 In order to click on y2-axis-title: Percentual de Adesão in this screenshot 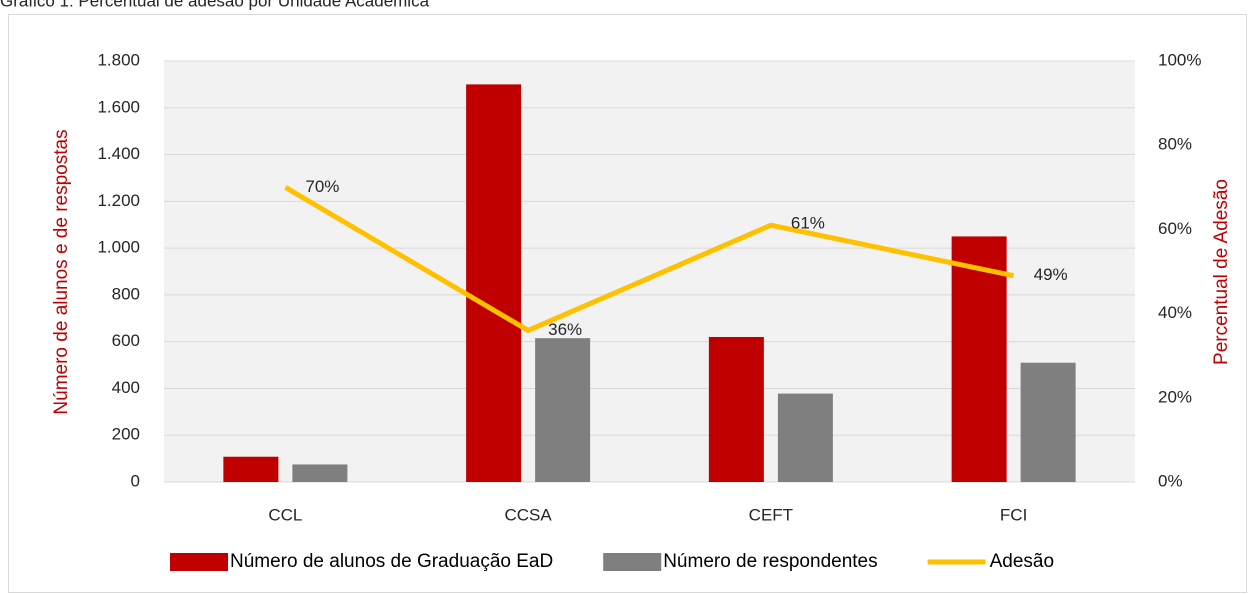, I will do `click(1221, 272)`.